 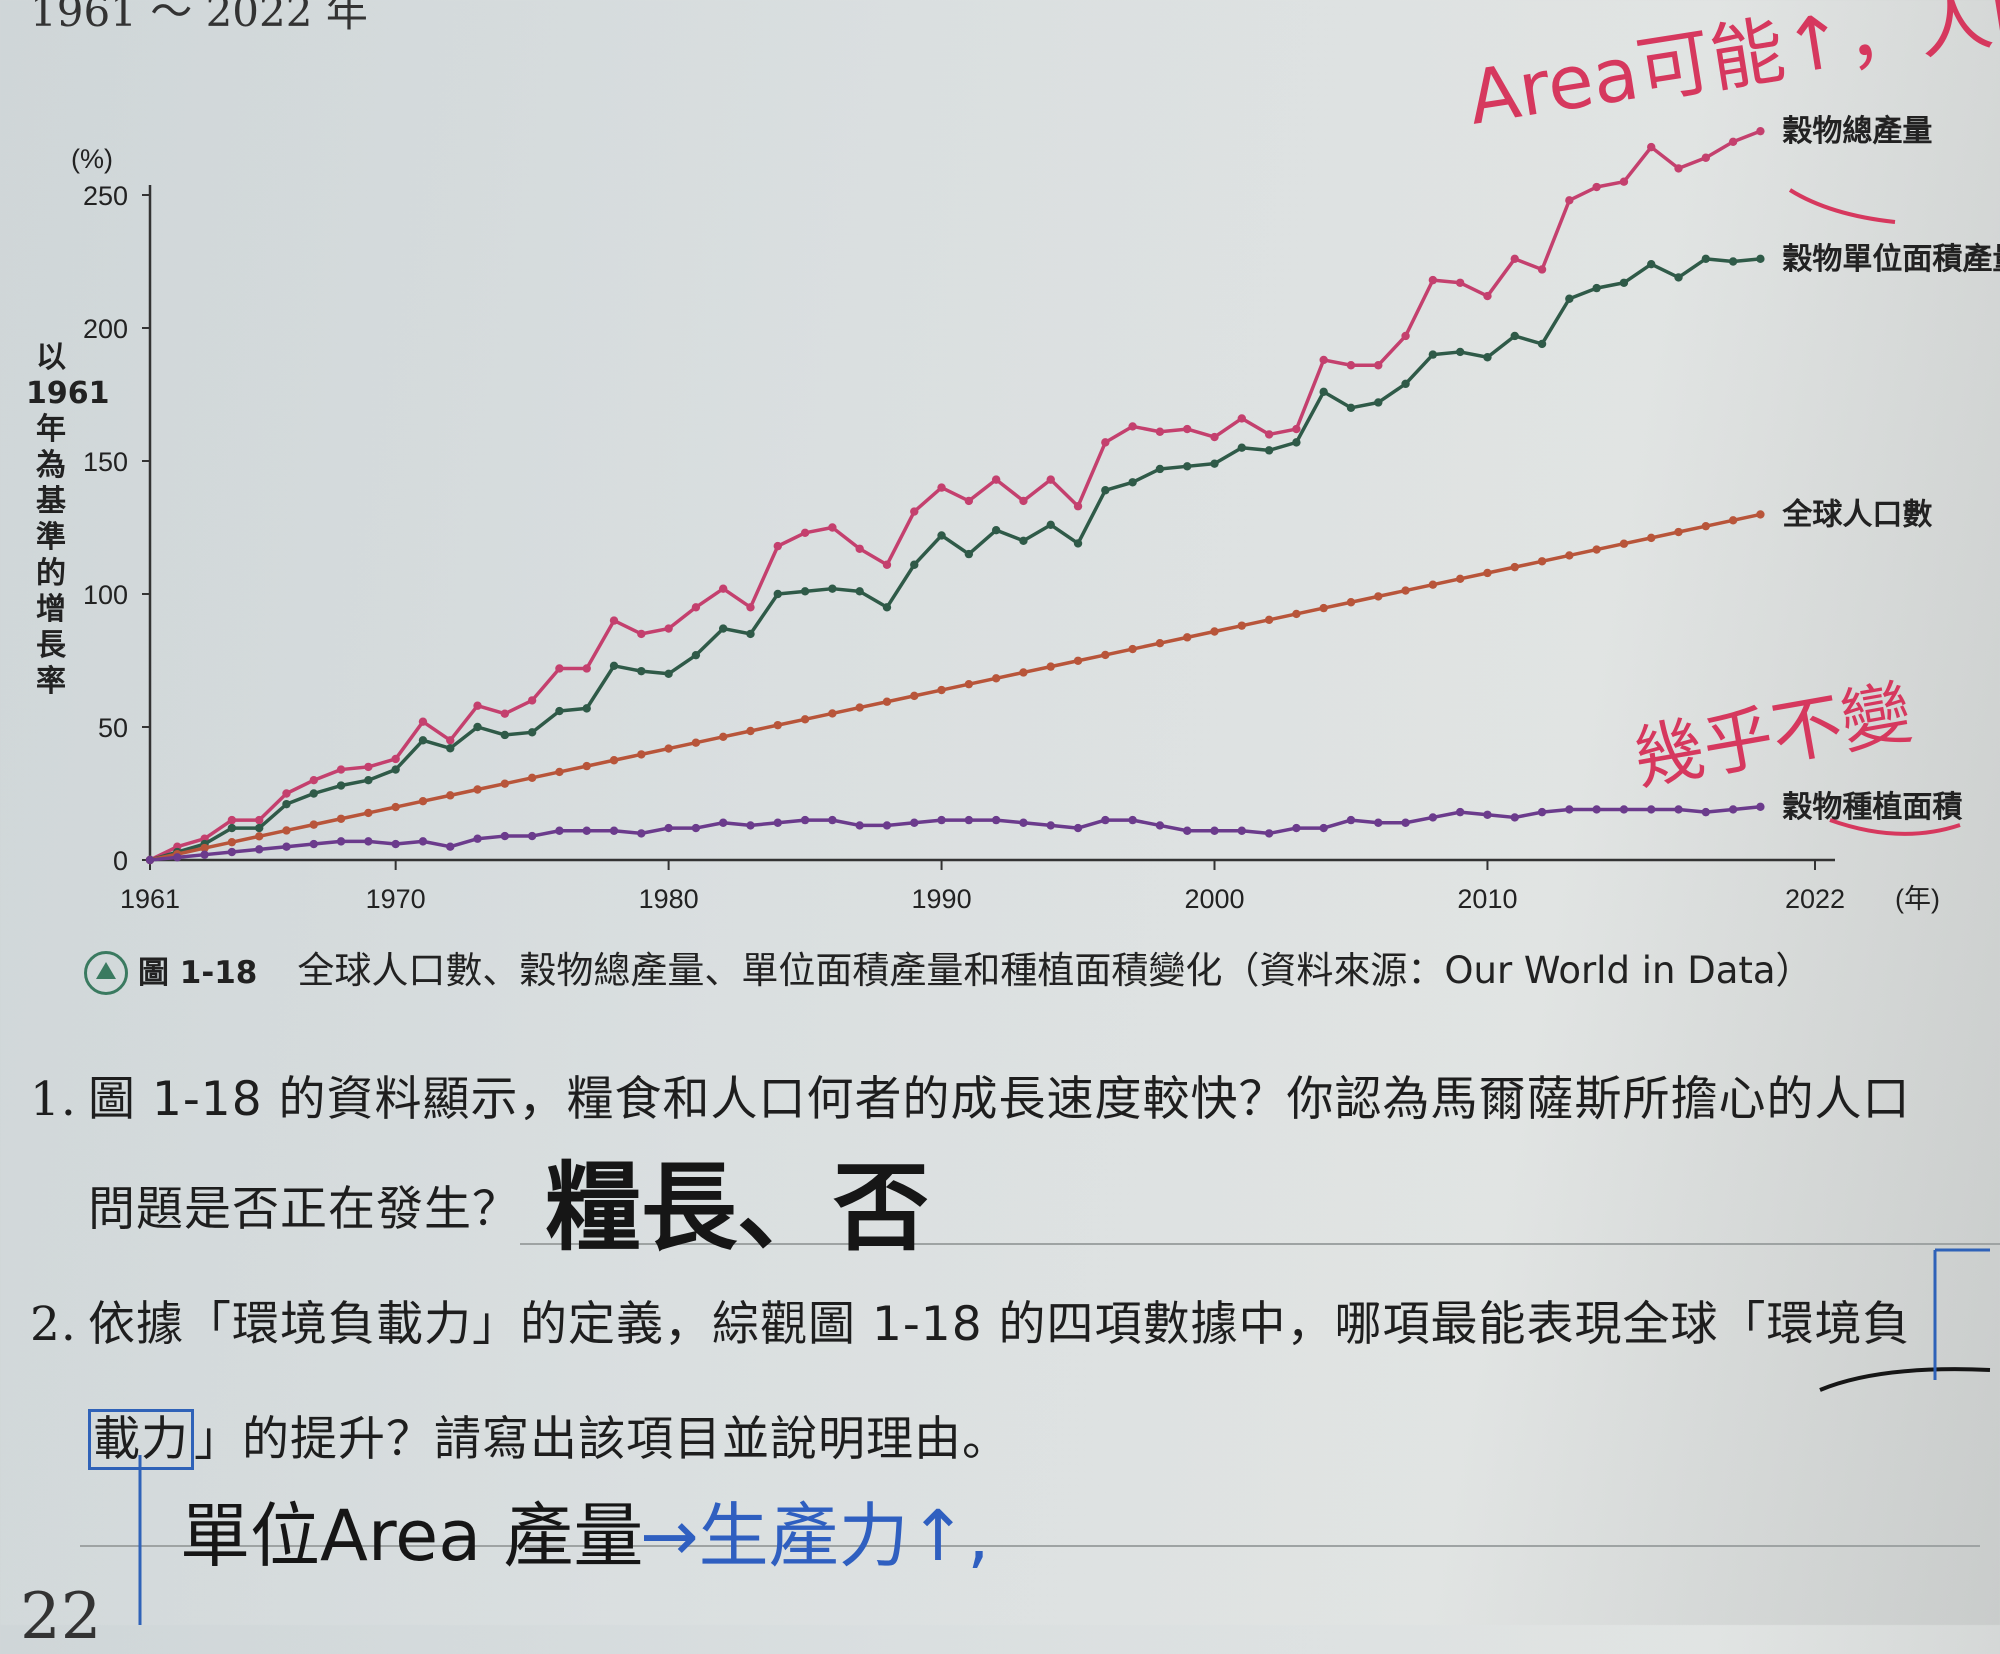 I want to click on x-tick-label: 1961, so click(x=150, y=899).